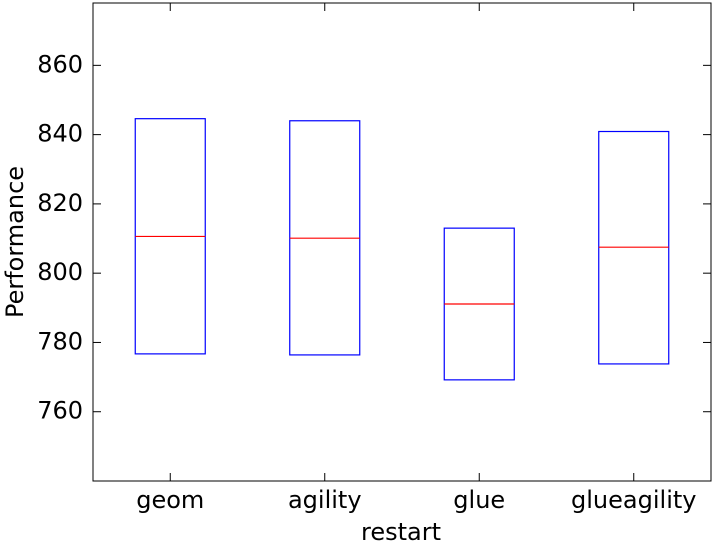 The width and height of the screenshot is (713, 552). I want to click on y-tick-label: 840, so click(60, 134).